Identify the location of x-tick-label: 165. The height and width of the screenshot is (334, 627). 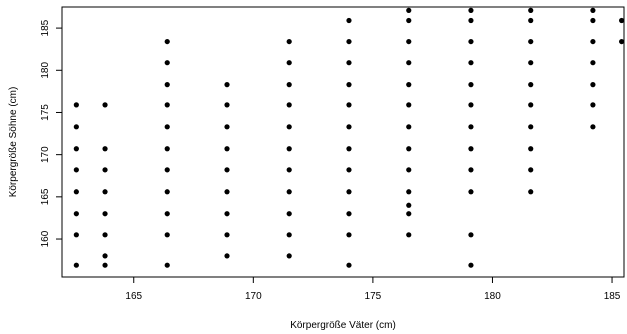
(133, 296).